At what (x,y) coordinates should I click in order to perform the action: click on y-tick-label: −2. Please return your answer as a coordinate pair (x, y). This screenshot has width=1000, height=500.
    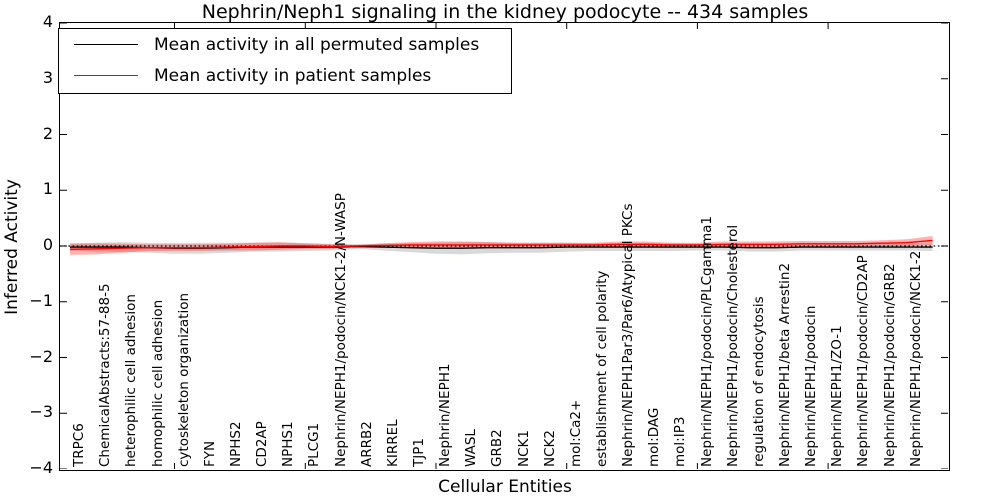
    Looking at the image, I should click on (41, 356).